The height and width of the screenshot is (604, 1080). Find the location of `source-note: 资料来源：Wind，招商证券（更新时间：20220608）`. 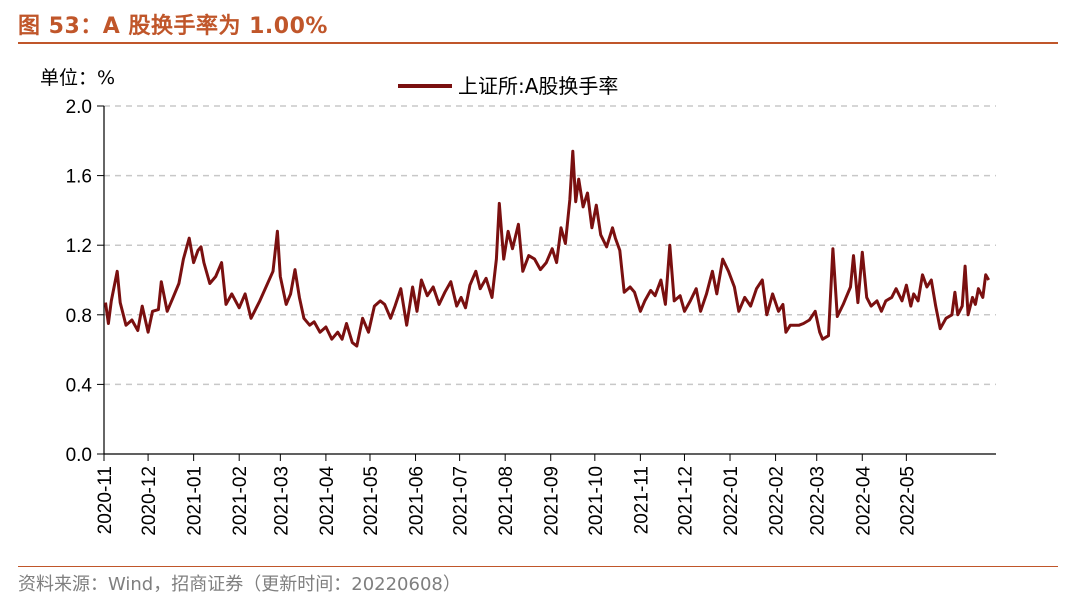

source-note: 资料来源：Wind，招商证券（更新时间：20220608） is located at coordinates (239, 584).